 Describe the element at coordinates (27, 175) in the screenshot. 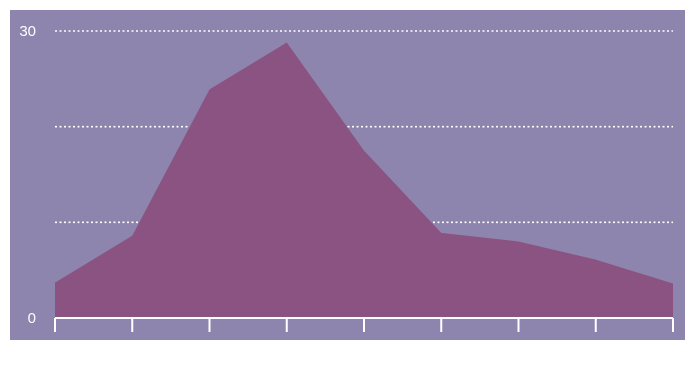

I see `y-axis-tick-labels: 0 30` at that location.